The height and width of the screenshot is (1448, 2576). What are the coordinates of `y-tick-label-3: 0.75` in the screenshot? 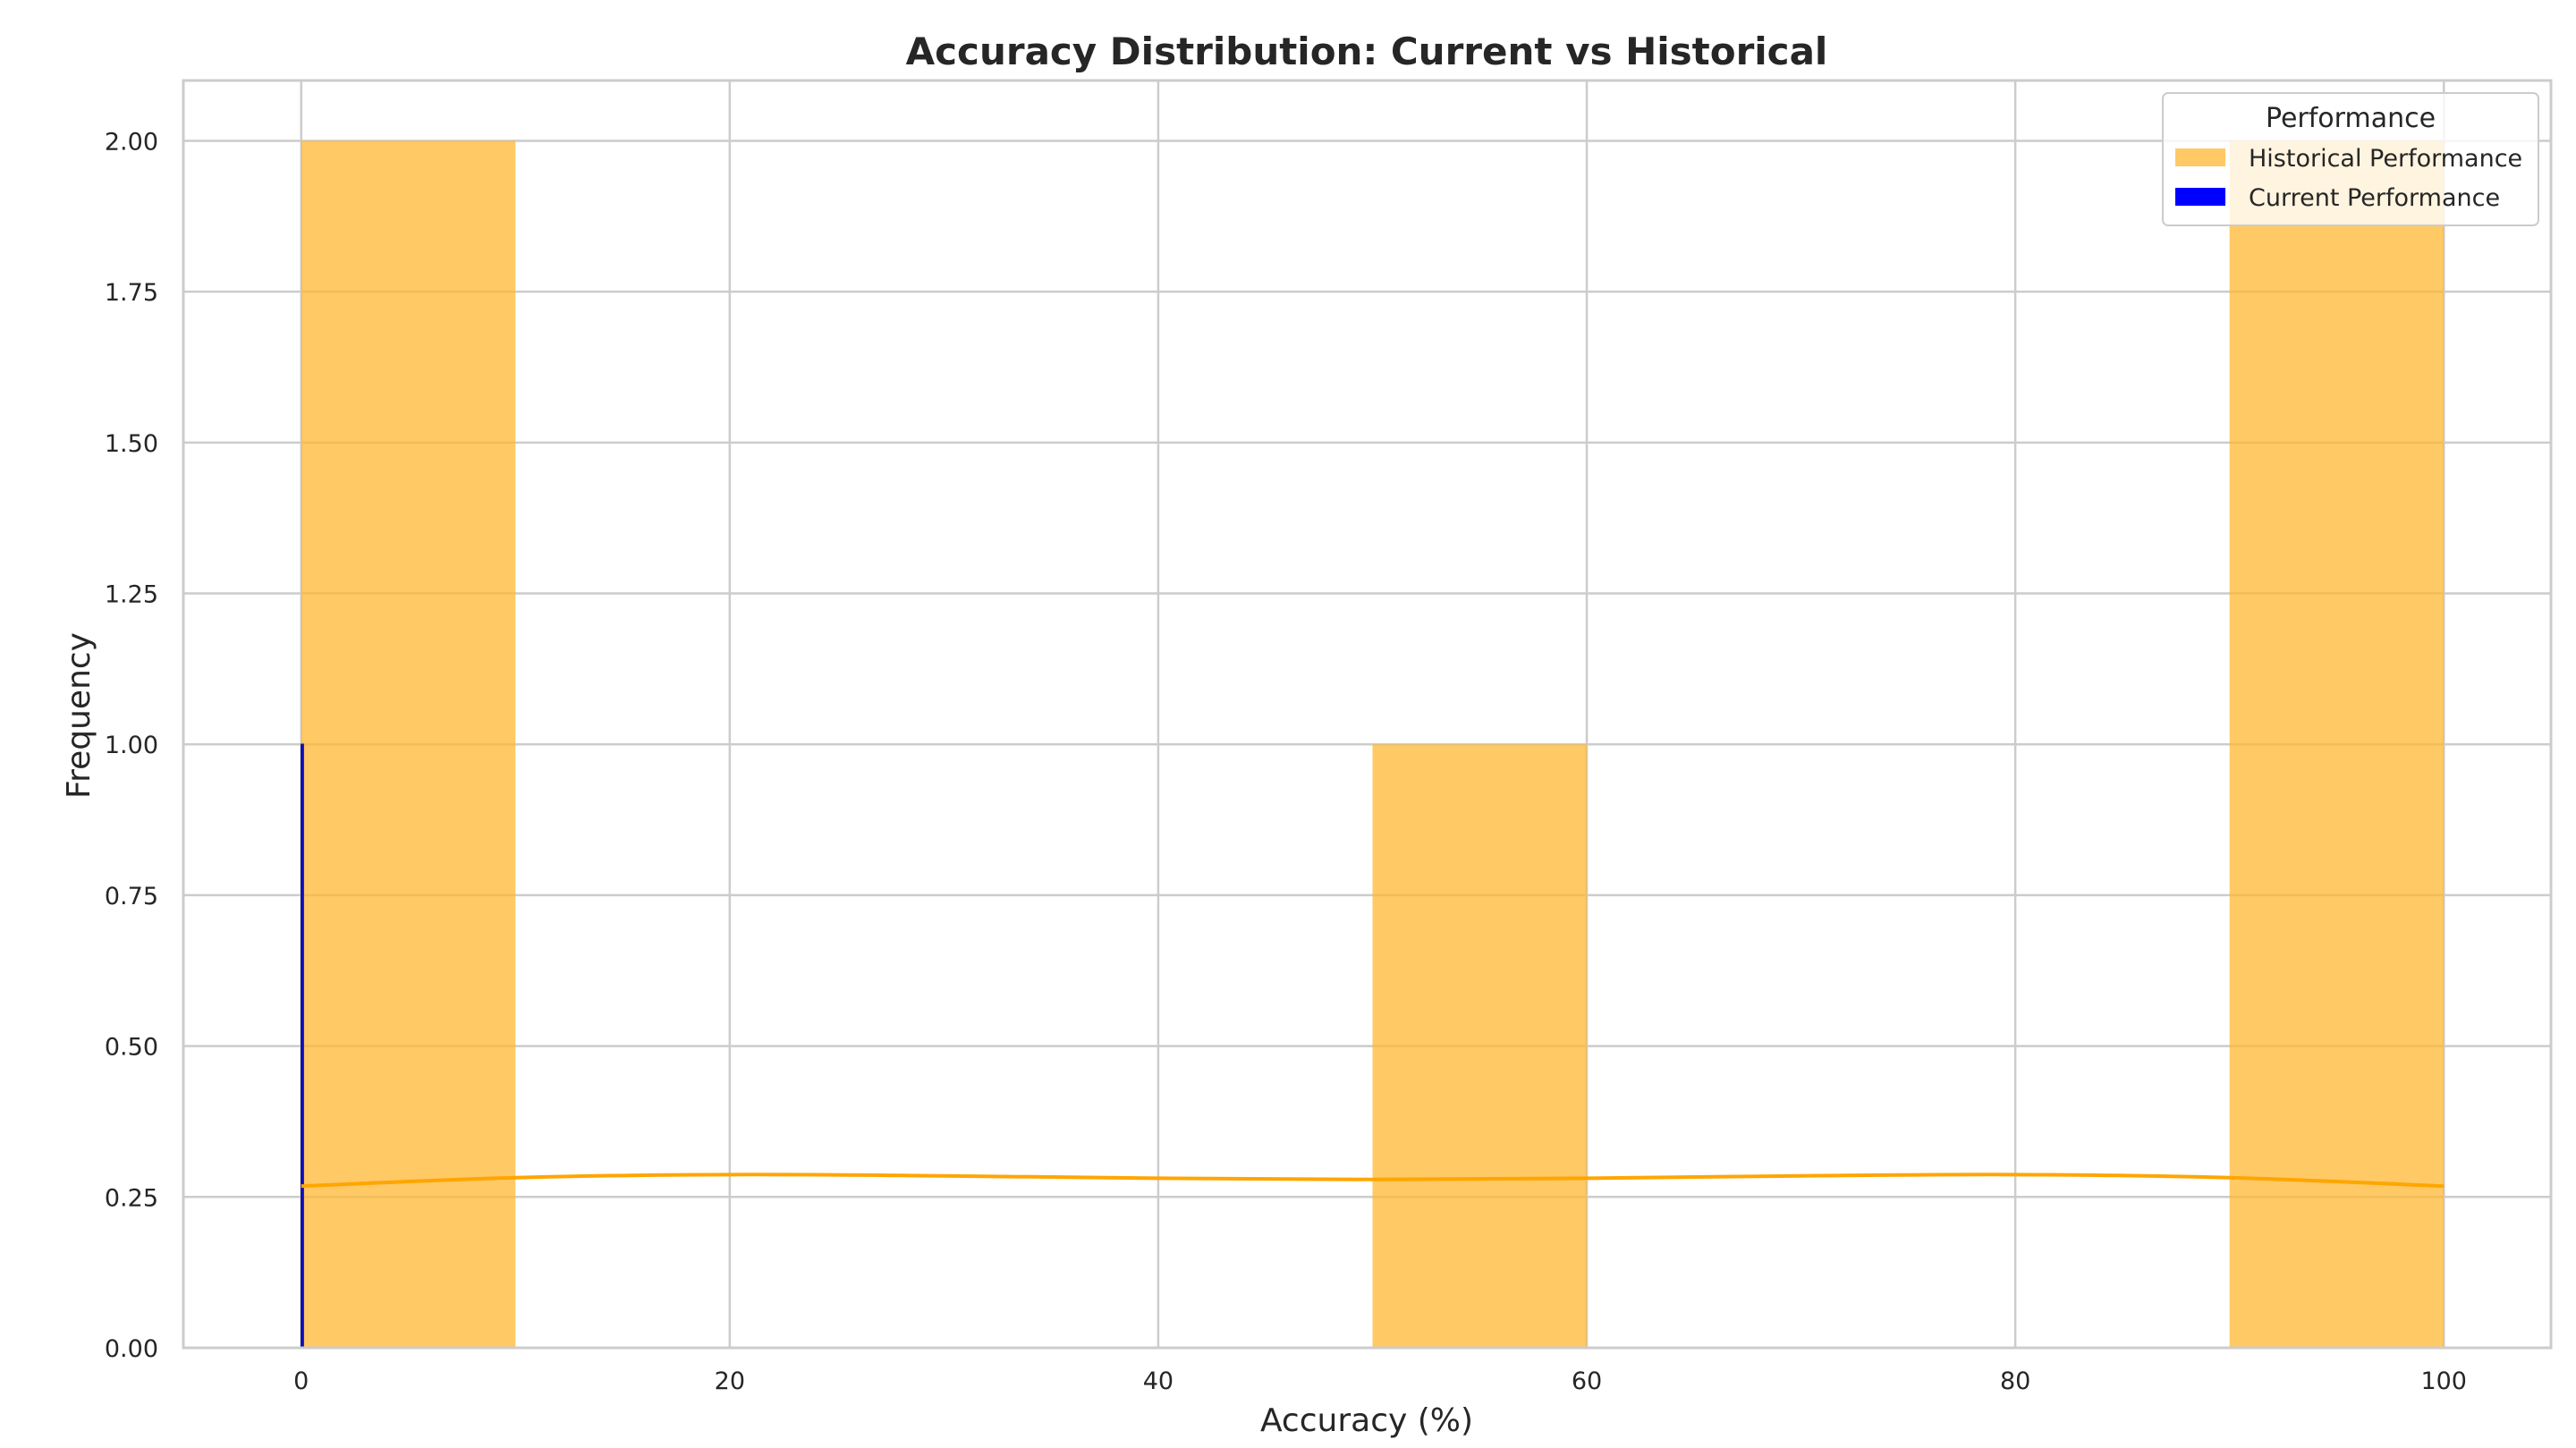 It's located at (131, 896).